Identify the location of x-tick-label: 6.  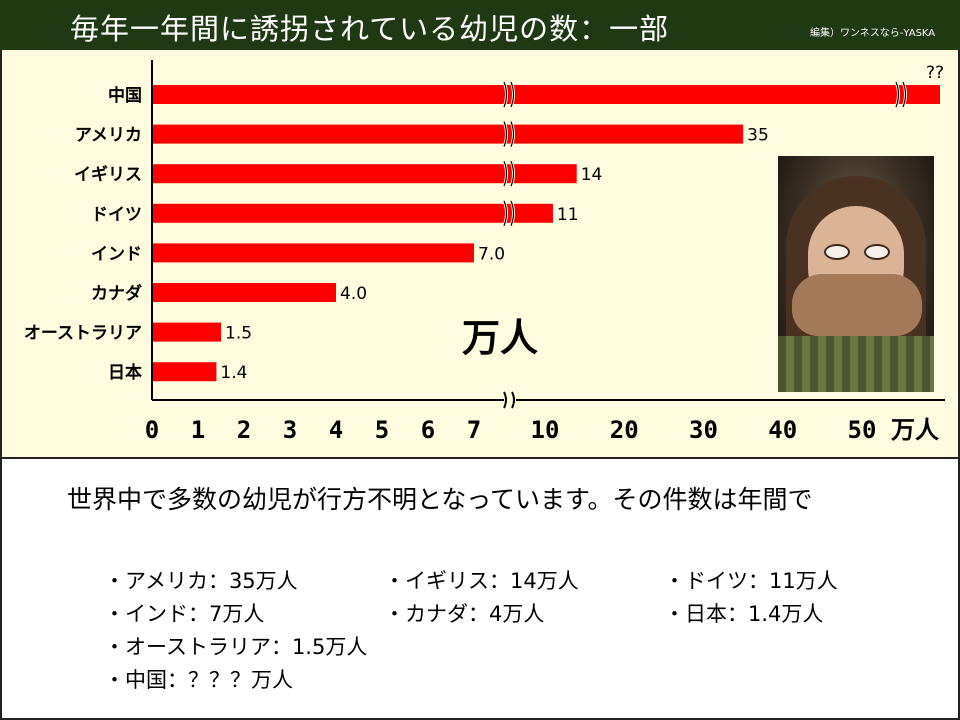
(428, 430).